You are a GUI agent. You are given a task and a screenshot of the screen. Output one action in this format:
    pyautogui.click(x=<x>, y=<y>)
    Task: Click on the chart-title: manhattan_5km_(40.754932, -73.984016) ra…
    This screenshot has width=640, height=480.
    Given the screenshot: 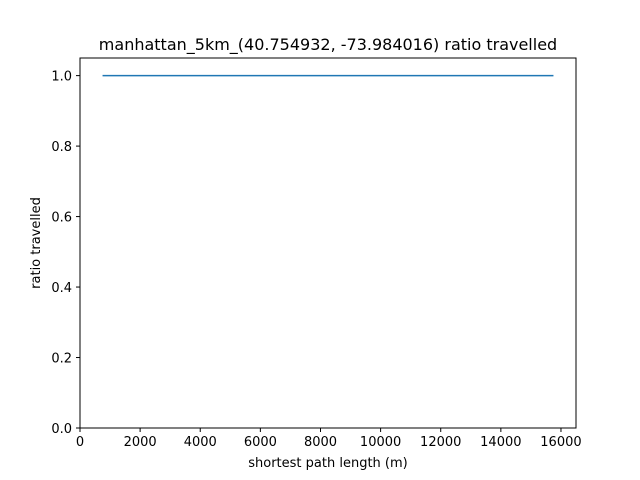 What is the action you would take?
    pyautogui.click(x=328, y=45)
    